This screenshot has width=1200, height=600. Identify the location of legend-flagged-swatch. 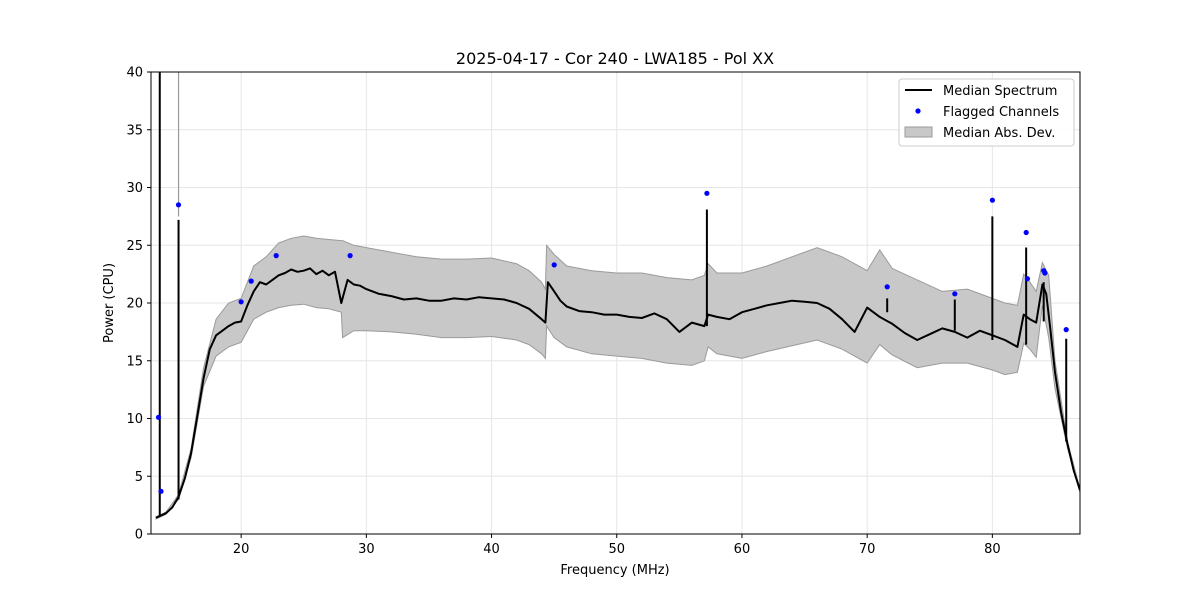
(918, 111).